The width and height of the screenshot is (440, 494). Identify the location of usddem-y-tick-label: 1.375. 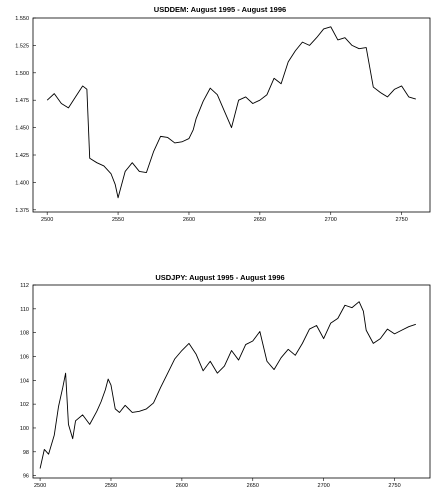
(22, 211).